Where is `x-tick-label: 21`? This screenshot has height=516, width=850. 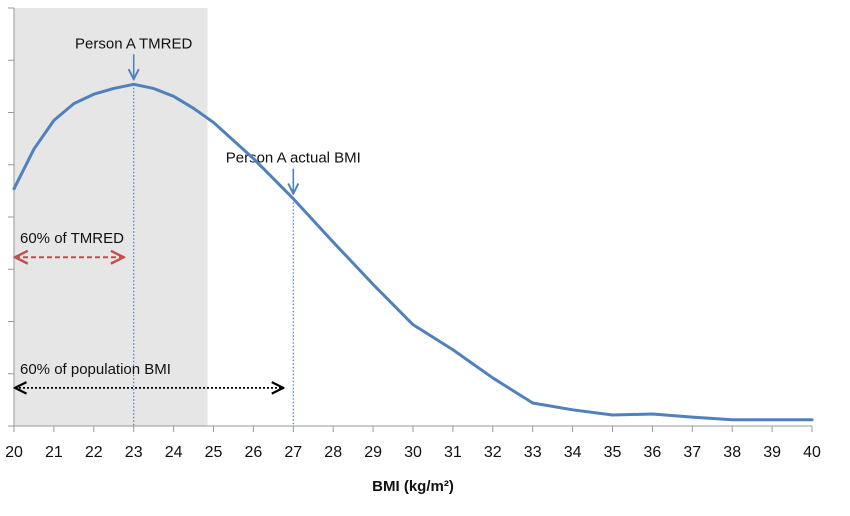
x-tick-label: 21 is located at coordinates (54, 452).